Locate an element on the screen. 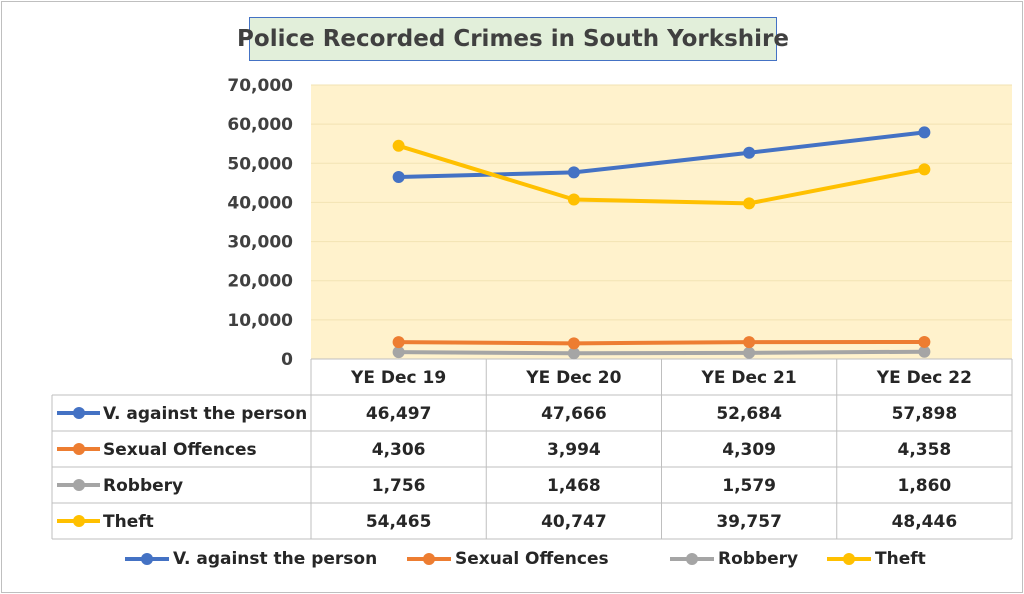 The width and height of the screenshot is (1024, 594). legend-item: V. against the person is located at coordinates (251, 559).